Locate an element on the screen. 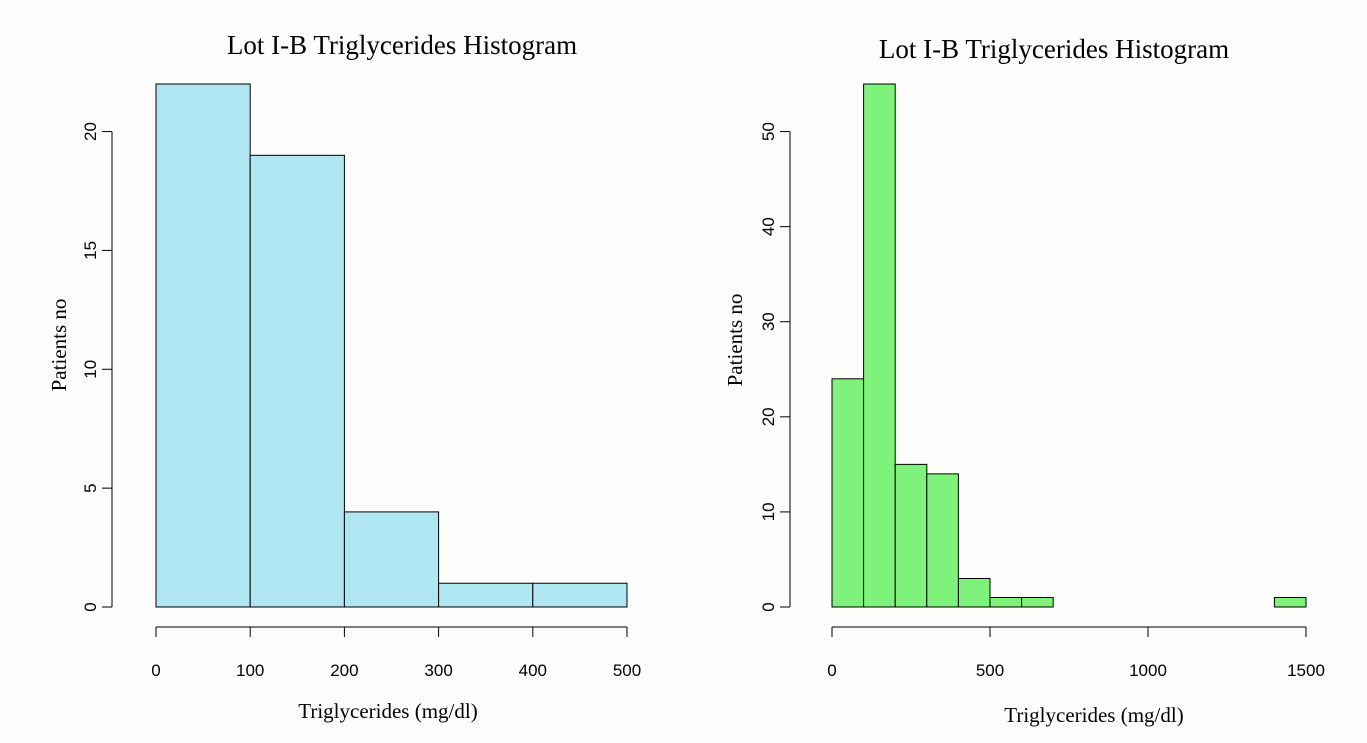  y-tick-label-left-2: 10 is located at coordinates (90, 369).